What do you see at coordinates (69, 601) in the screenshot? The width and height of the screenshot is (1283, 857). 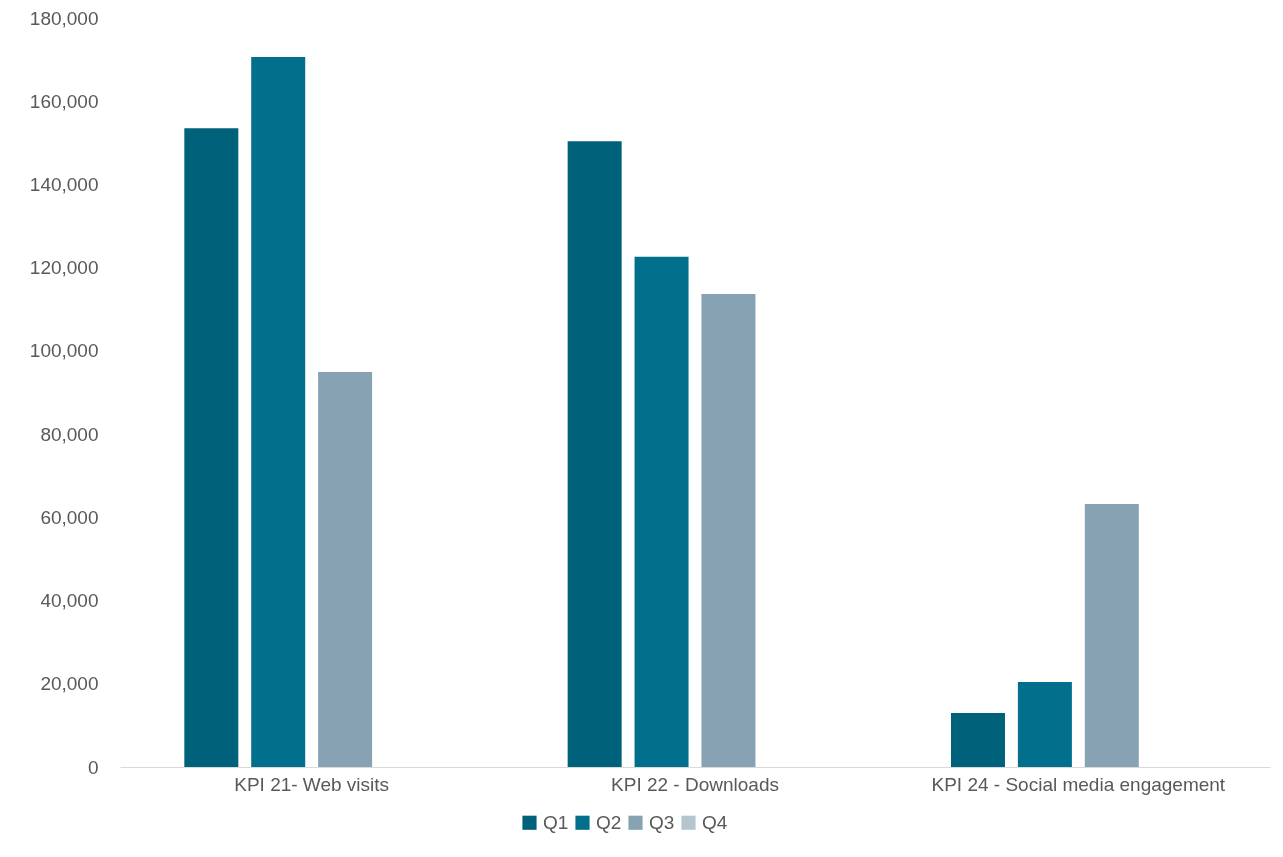 I see `y-tick-label: 40,000` at bounding box center [69, 601].